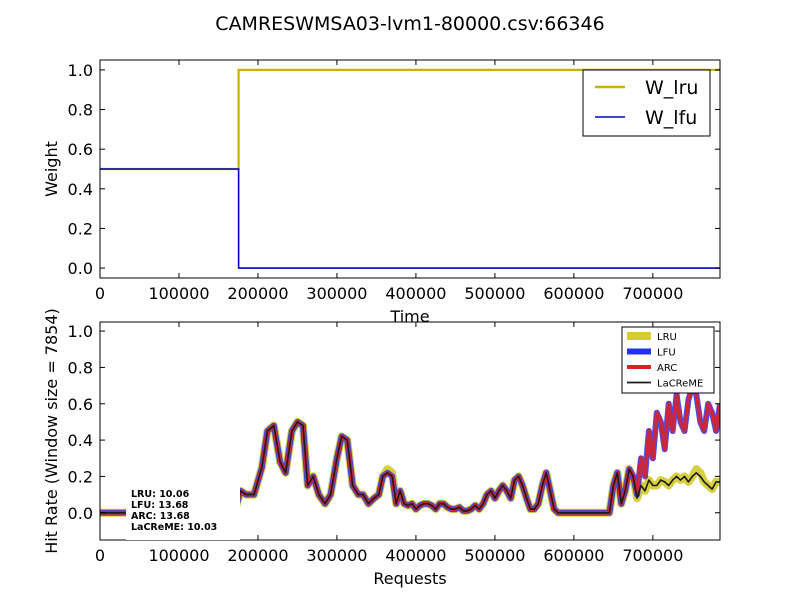 This screenshot has width=800, height=600. What do you see at coordinates (409, 578) in the screenshot?
I see `x-axis-label: Requests` at bounding box center [409, 578].